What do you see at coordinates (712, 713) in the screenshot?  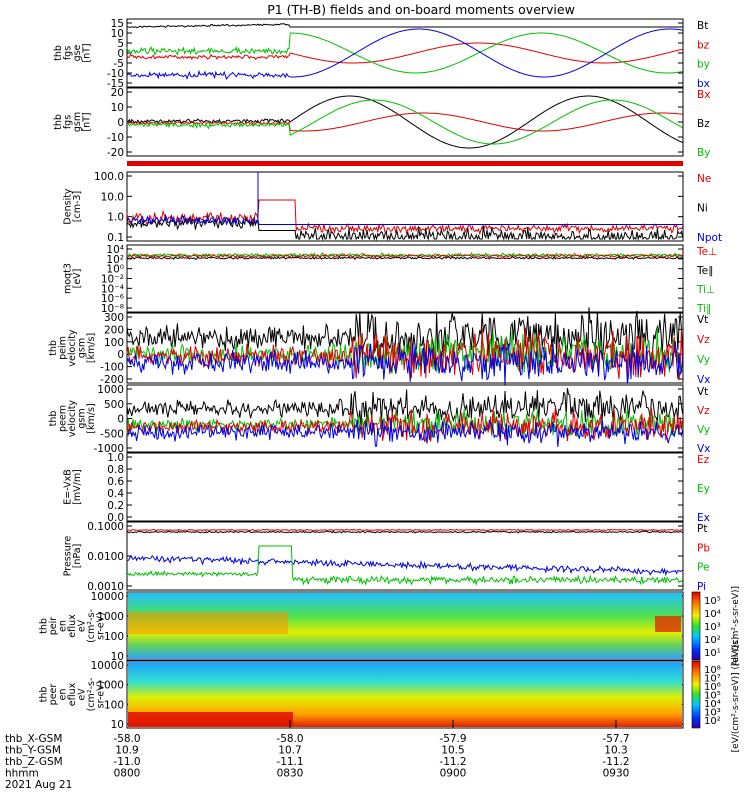 I see `colorbar-tick-label: 10³` at bounding box center [712, 713].